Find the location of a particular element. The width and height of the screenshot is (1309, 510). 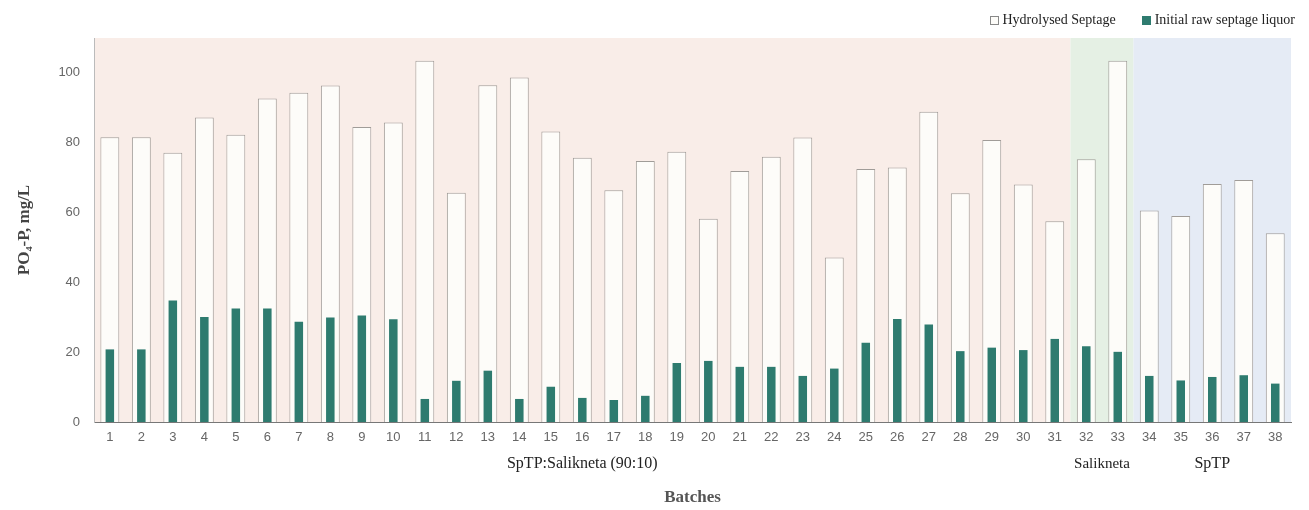

x-tick-label: 20 is located at coordinates (708, 437).